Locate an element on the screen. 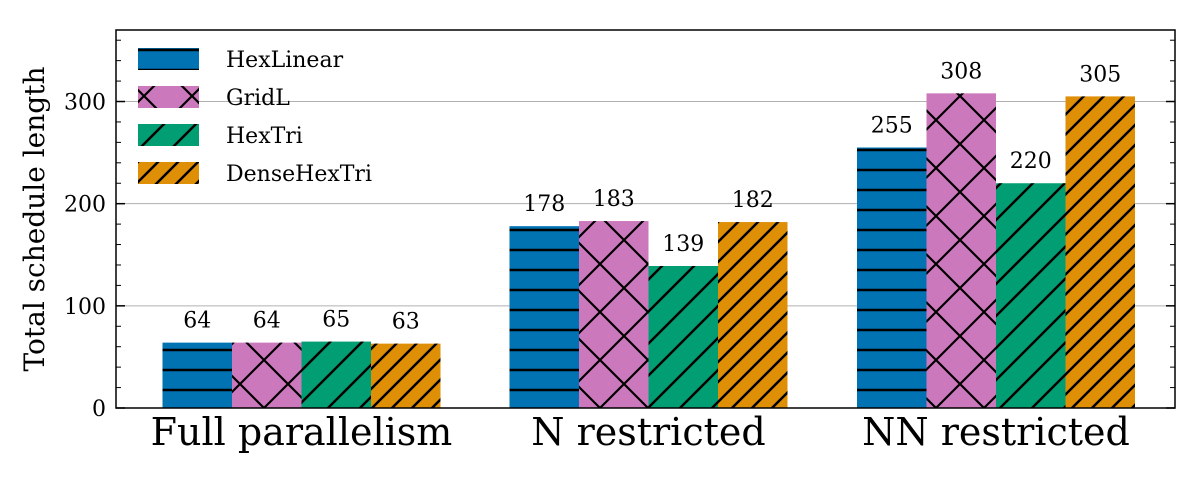 This screenshot has height=480, width=1204. data-label: 139 is located at coordinates (683, 244).